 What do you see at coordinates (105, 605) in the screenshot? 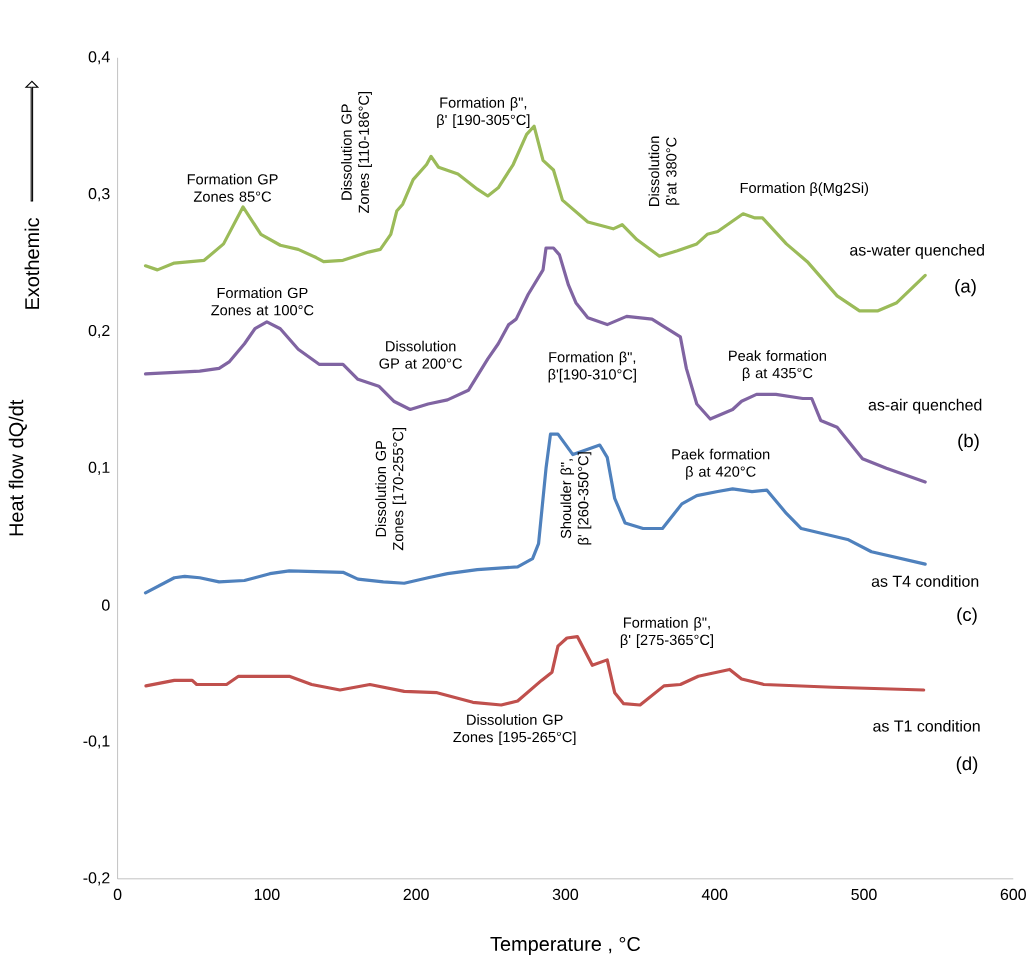
I see `y-tick-label: 0` at bounding box center [105, 605].